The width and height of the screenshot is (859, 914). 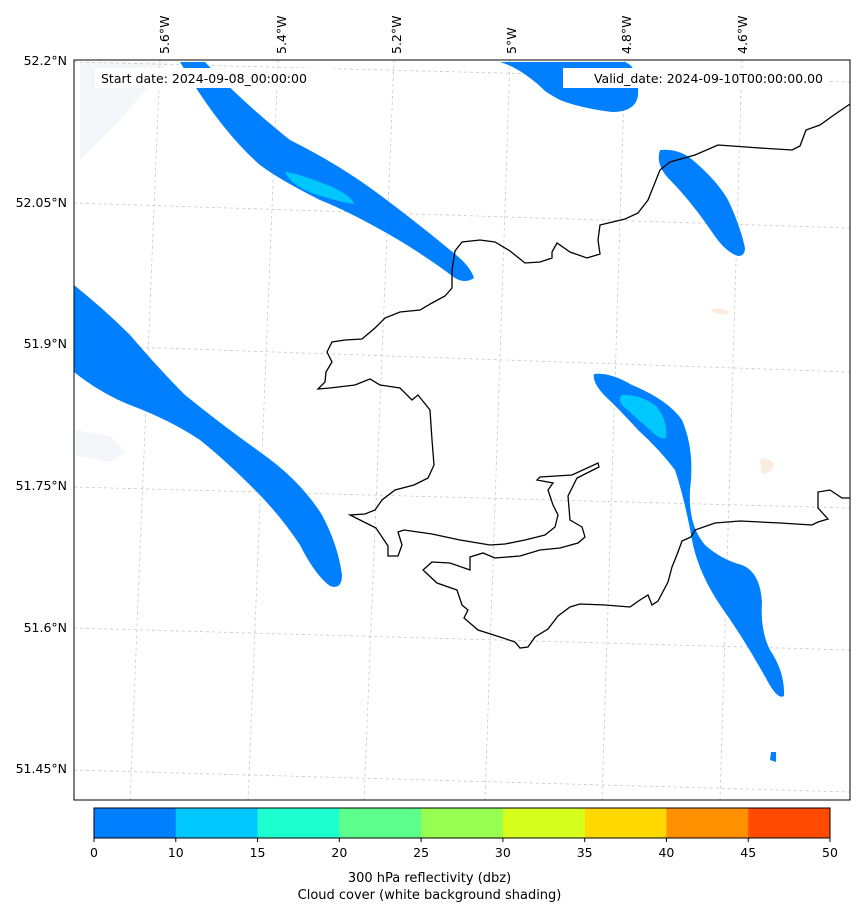 What do you see at coordinates (585, 852) in the screenshot?
I see `colorbar-tick-label: 35` at bounding box center [585, 852].